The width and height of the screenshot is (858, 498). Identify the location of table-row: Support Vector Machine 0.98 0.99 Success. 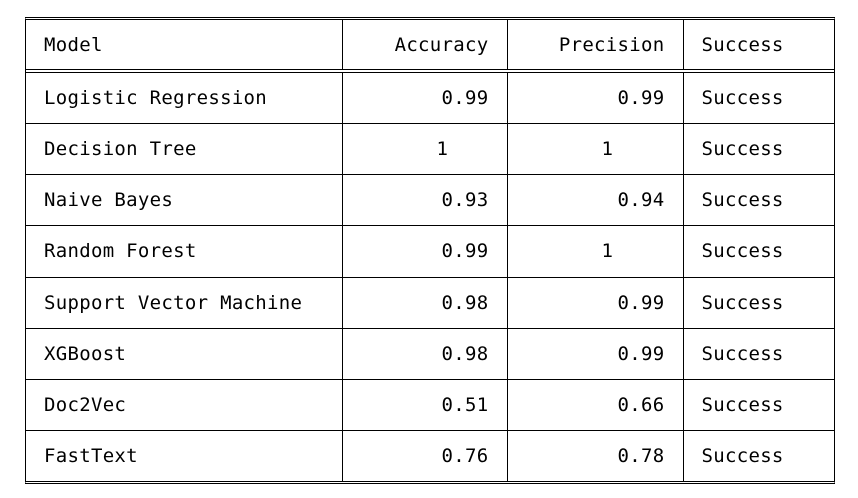
(430, 303).